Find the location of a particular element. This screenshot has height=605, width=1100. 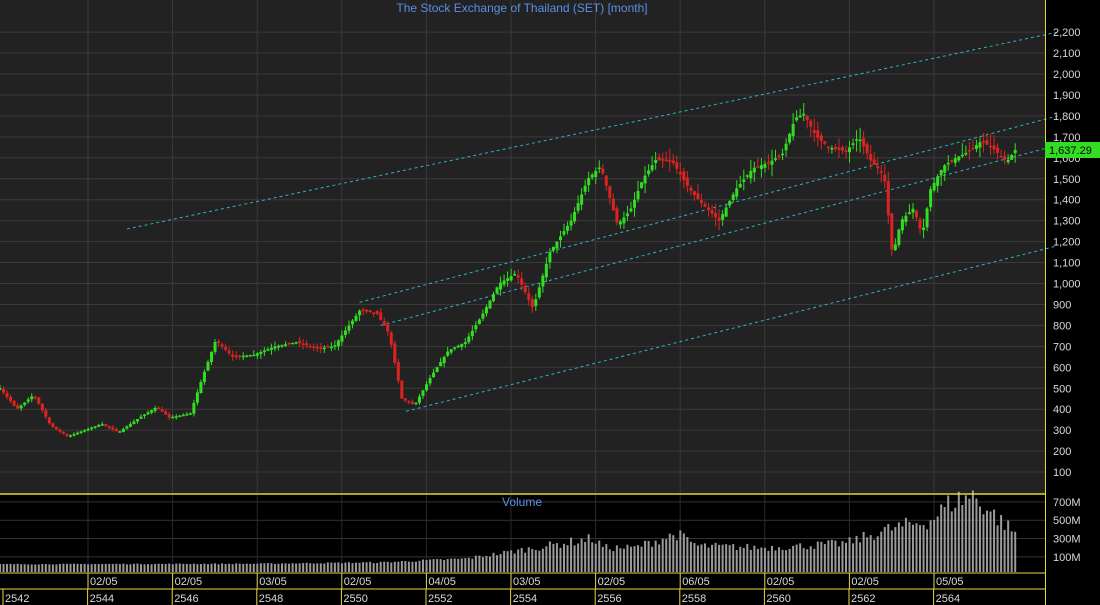

volume-tick-label: 700M is located at coordinates (1067, 503).